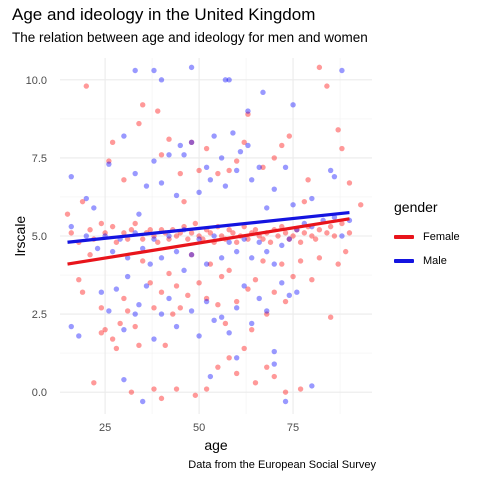  What do you see at coordinates (36, 81) in the screenshot?
I see `y-tick-label: 10.0` at bounding box center [36, 81].